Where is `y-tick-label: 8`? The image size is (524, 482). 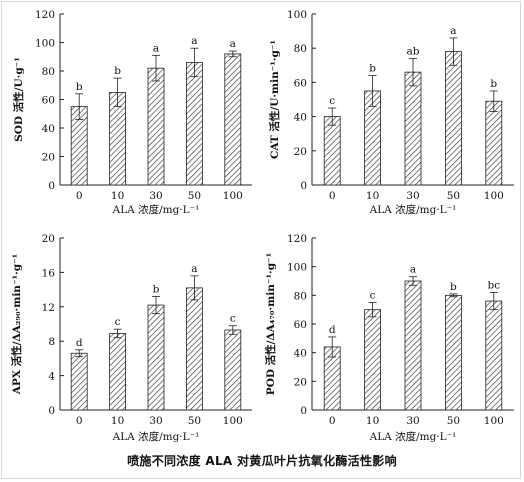 y-tick-label: 8 is located at coordinates (51, 342).